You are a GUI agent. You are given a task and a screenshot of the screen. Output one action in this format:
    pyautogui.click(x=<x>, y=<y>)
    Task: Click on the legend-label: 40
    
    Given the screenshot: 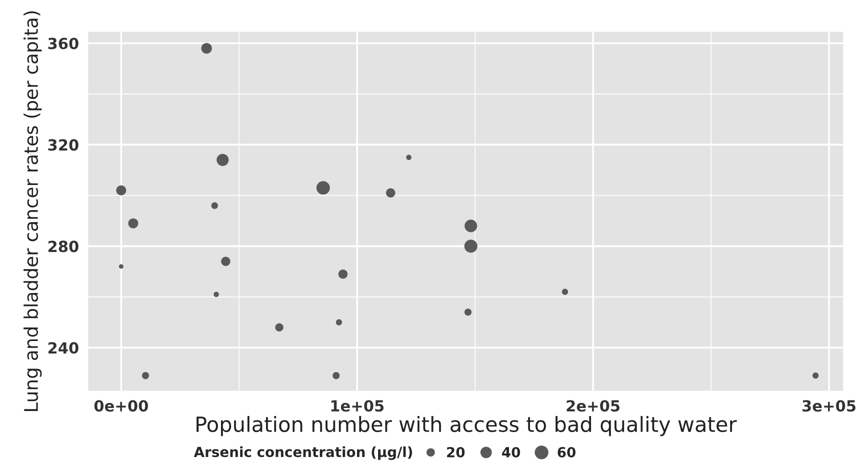 What is the action you would take?
    pyautogui.click(x=511, y=452)
    